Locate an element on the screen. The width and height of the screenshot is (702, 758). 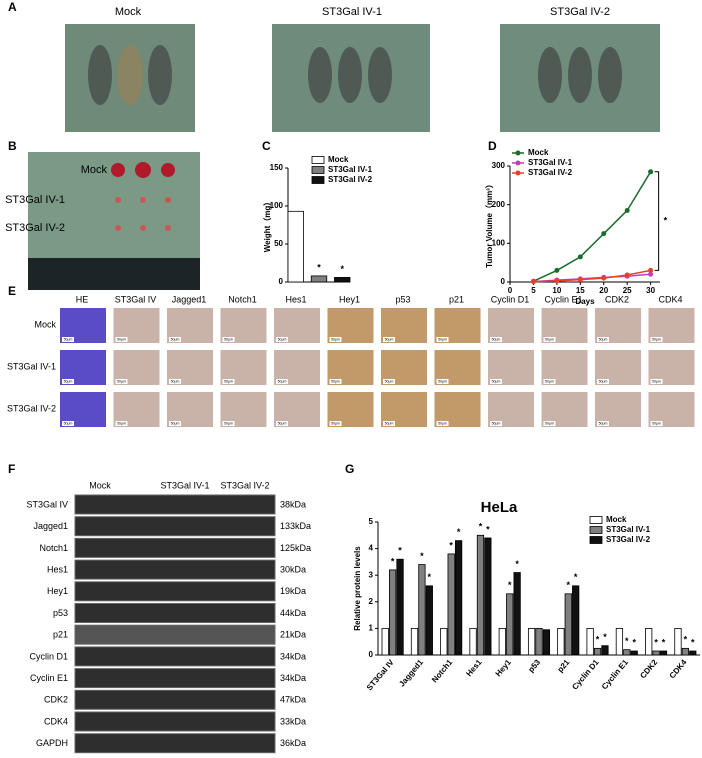
label: CDK2 is located at coordinates (56, 700).